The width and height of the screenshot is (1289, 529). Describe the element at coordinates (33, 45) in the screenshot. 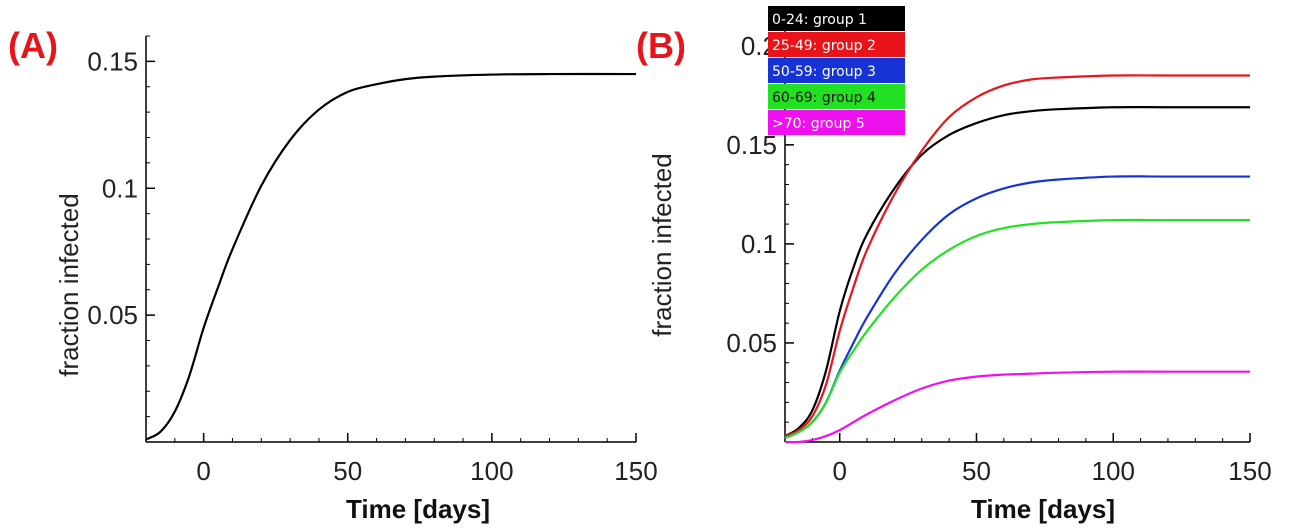

I see `panel-a-label: (A)` at that location.